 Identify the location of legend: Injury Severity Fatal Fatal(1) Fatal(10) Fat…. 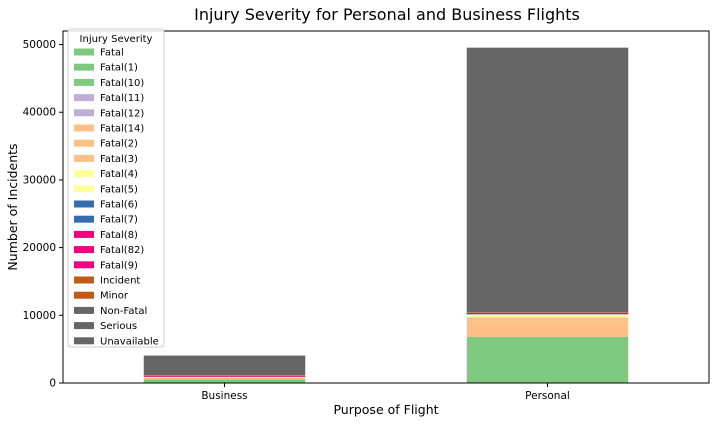
(116, 188).